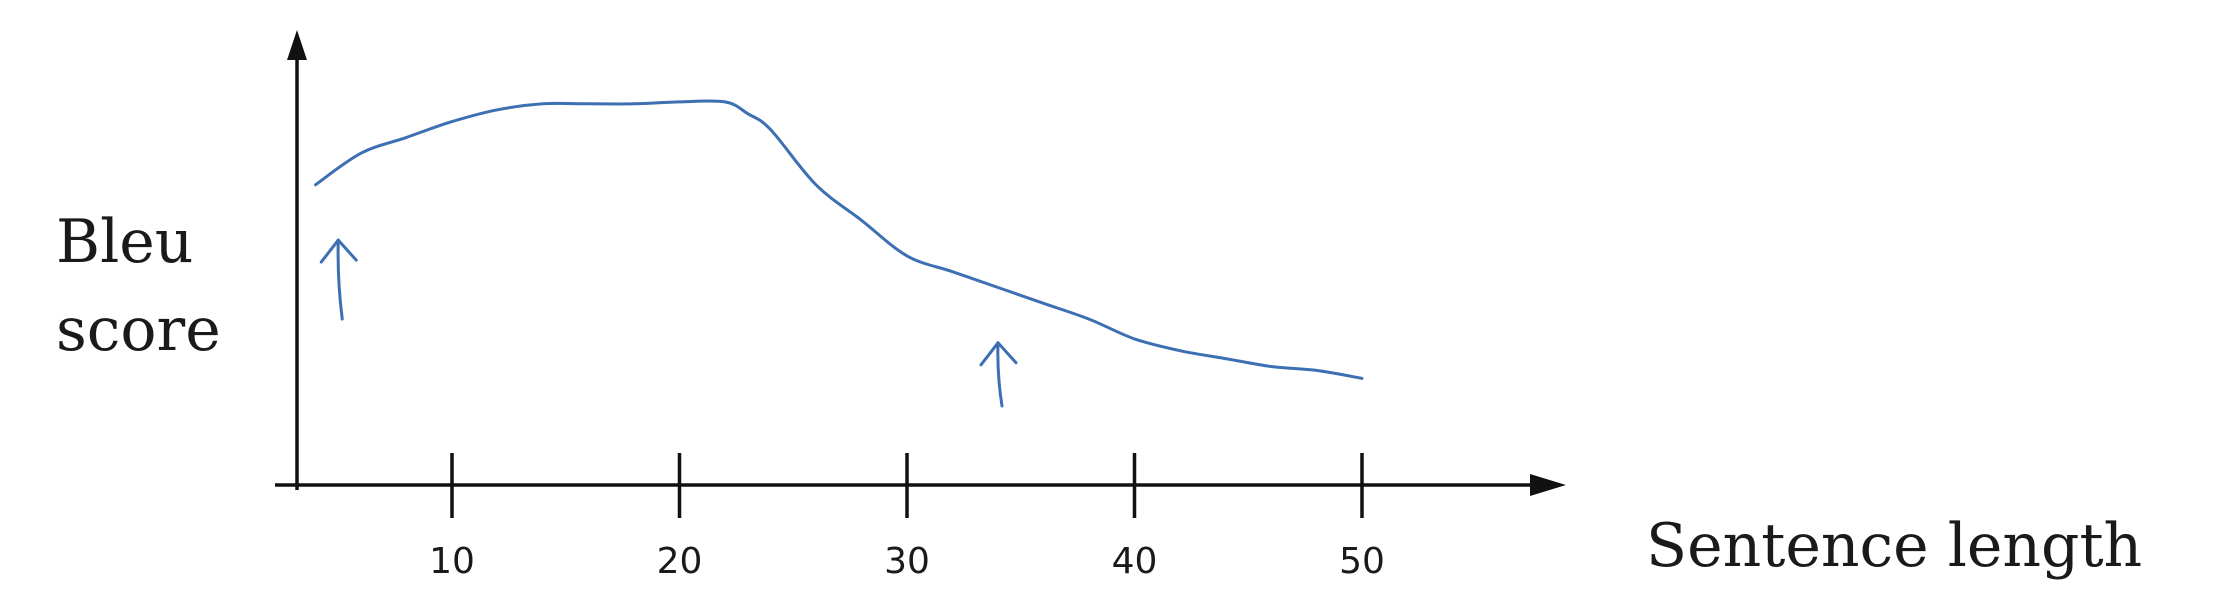 This screenshot has height=598, width=2228. Describe the element at coordinates (1548, 485) in the screenshot. I see `x-axis-arrowhead` at that location.